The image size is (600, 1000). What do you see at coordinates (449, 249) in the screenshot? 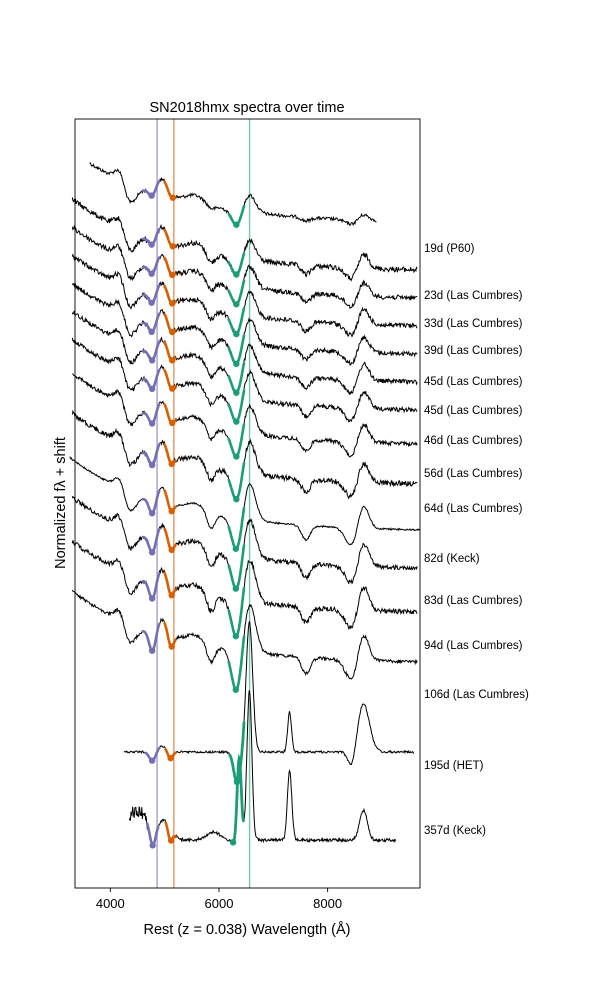
I see `spectrum-label: 19d (P60)` at bounding box center [449, 249].